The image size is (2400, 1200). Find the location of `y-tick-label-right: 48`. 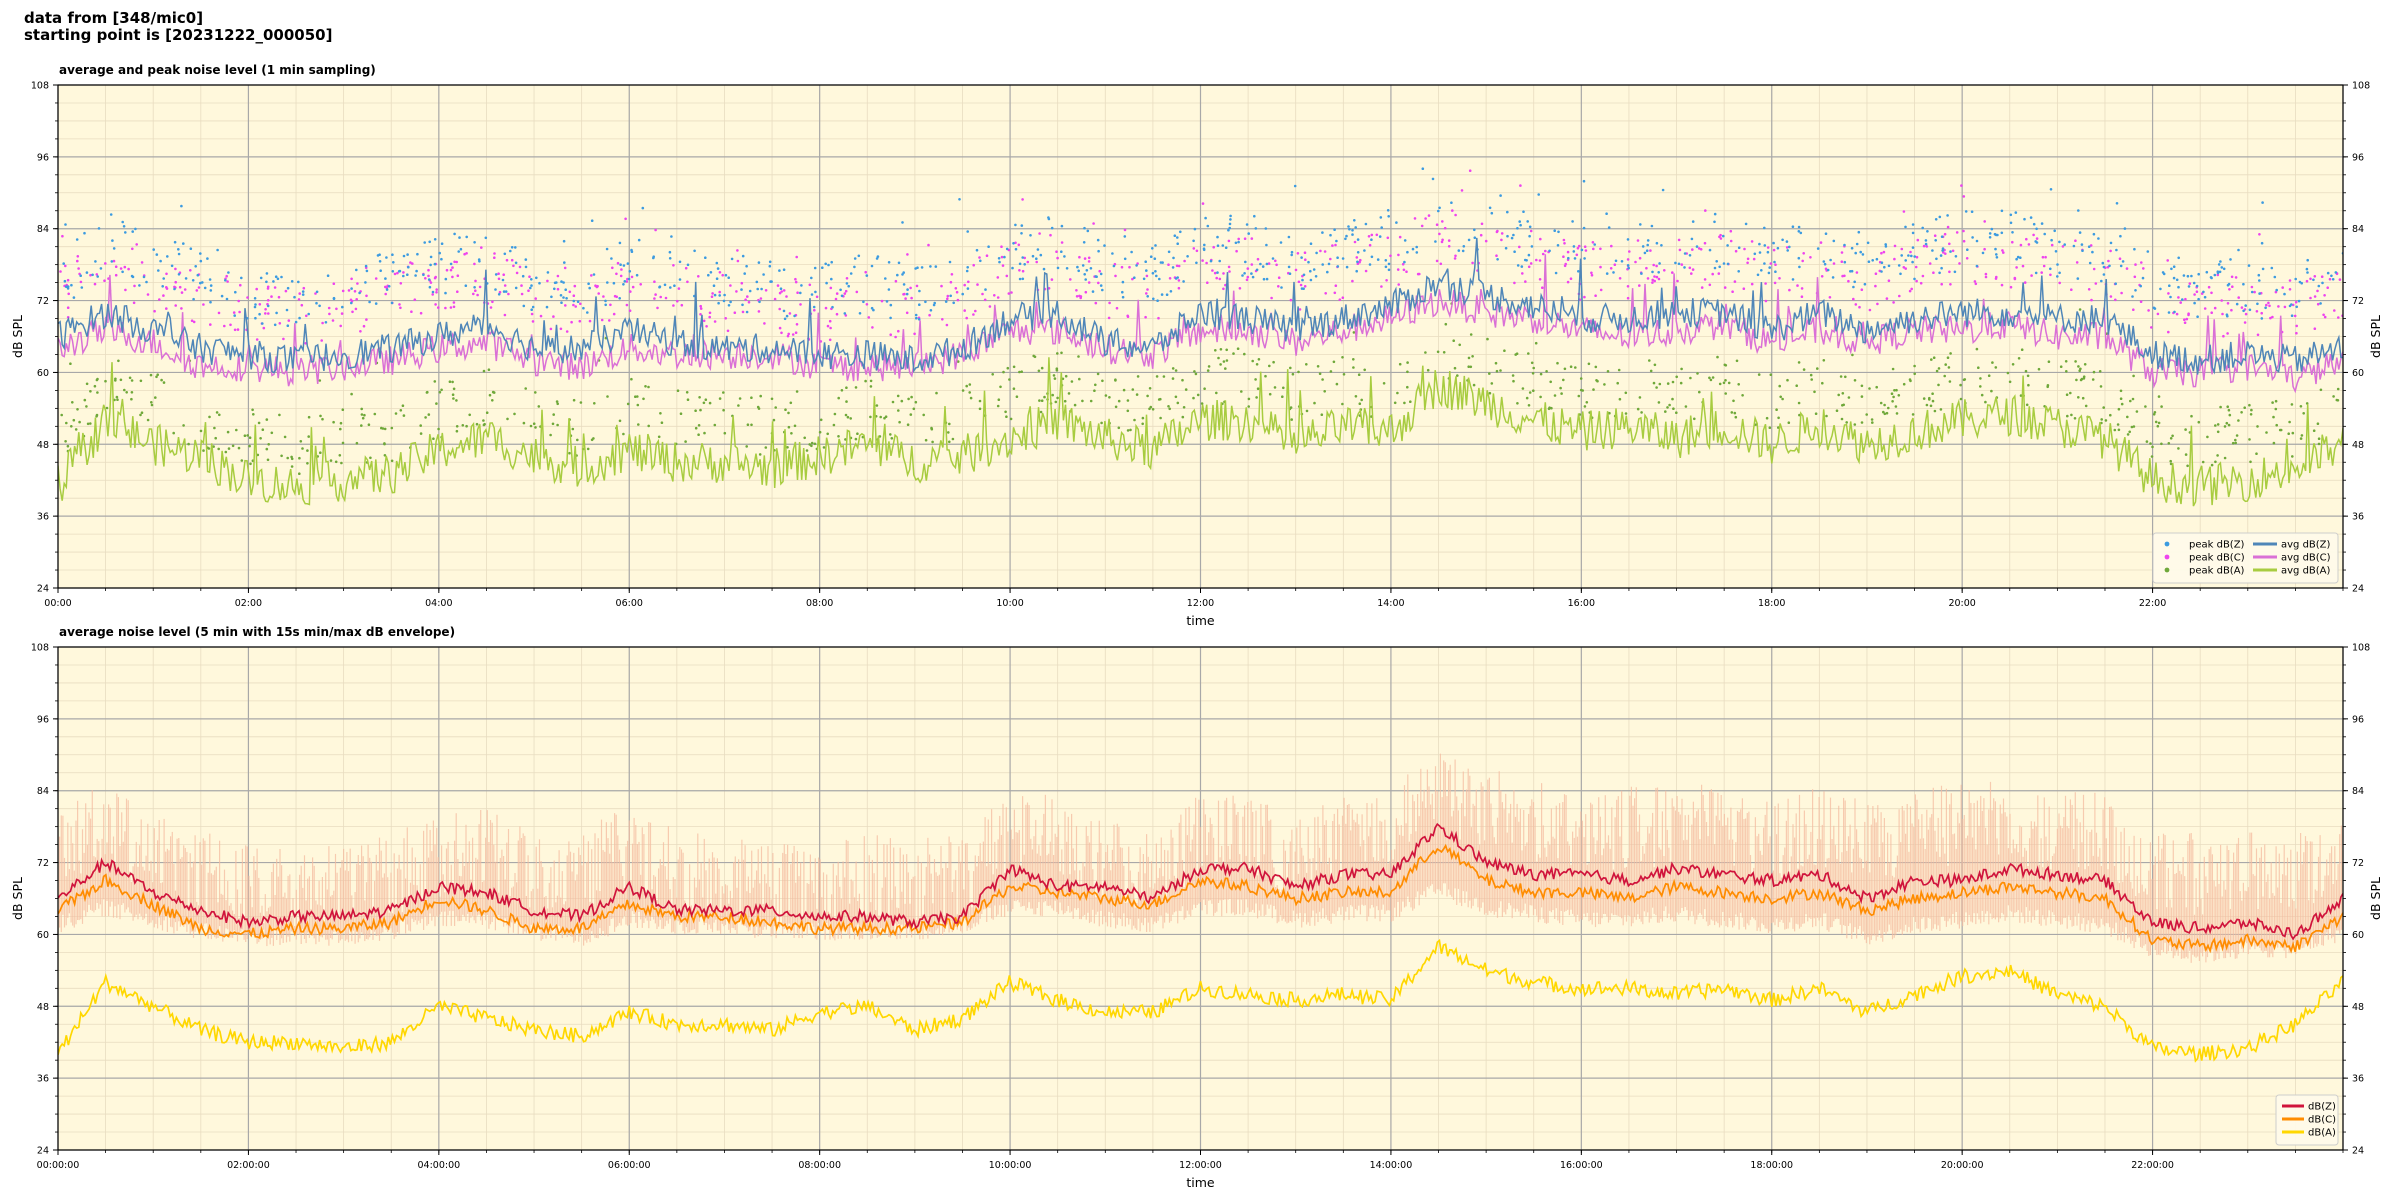

y-tick-label-right: 48 is located at coordinates (2358, 445).